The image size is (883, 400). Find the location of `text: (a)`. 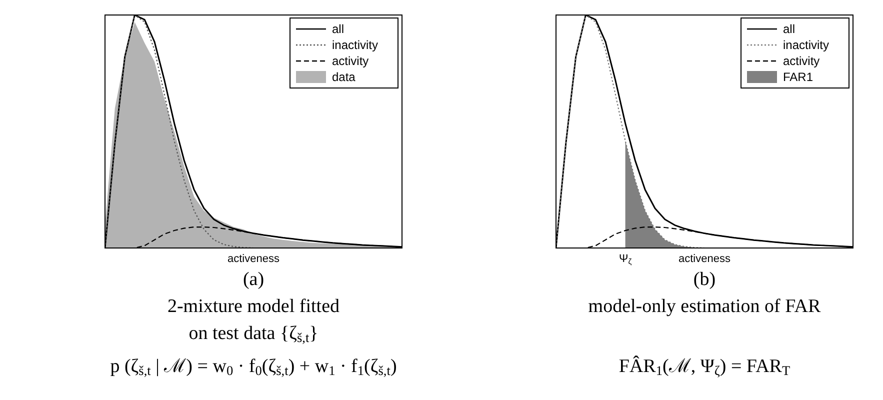

text: (a) is located at coordinates (253, 279).